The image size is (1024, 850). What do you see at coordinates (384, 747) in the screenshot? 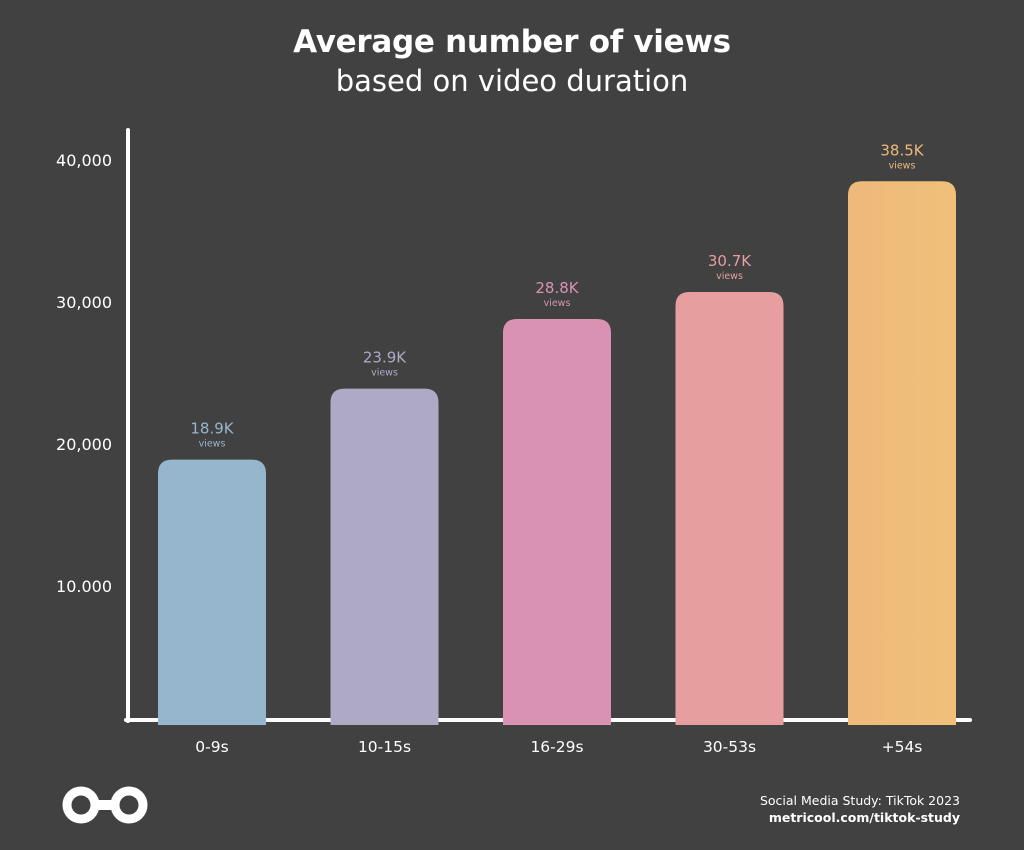
I see `x-tick-label: 10-15s` at bounding box center [384, 747].